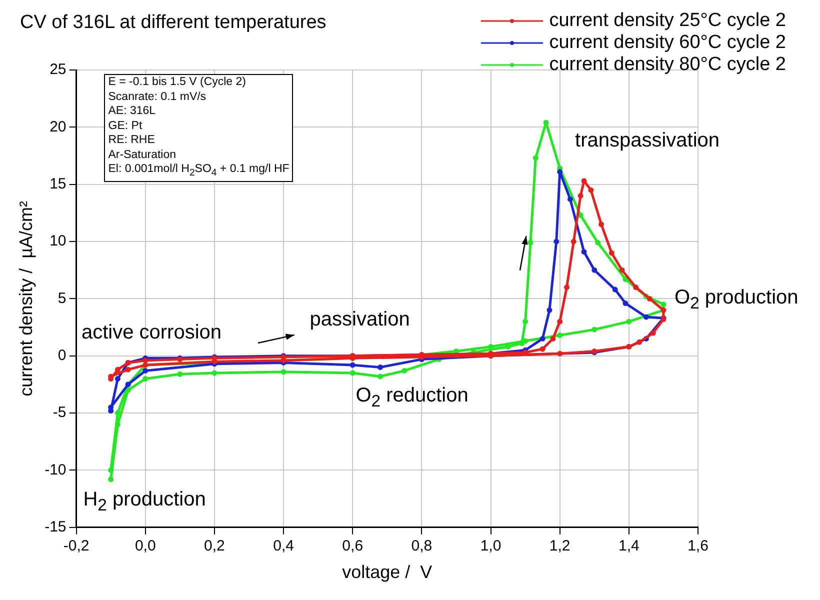 The image size is (820, 600). Describe the element at coordinates (144, 502) in the screenshot. I see `annotation: H$_{2}$ production` at that location.